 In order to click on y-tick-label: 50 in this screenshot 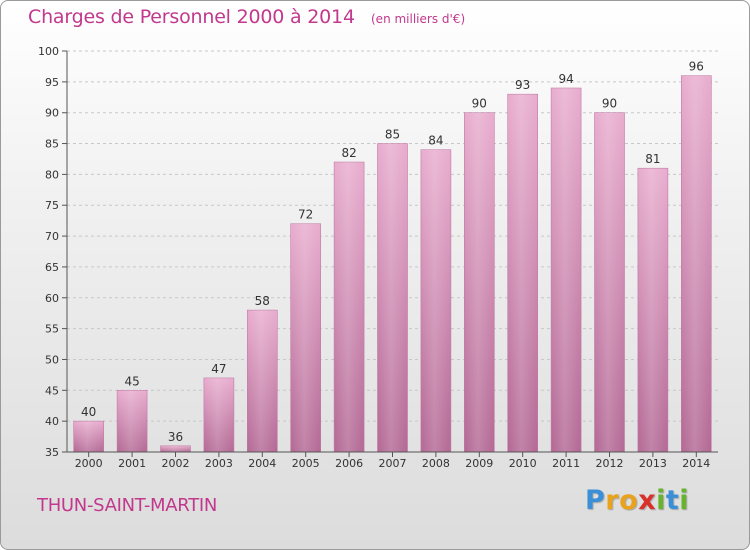, I will do `click(52, 359)`.